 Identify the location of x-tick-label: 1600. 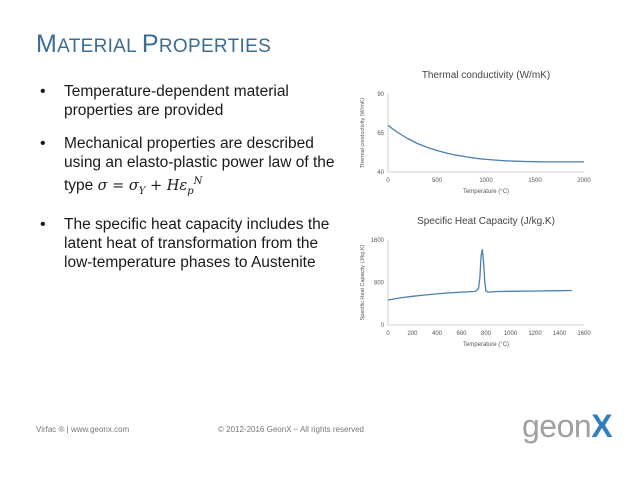
(584, 334).